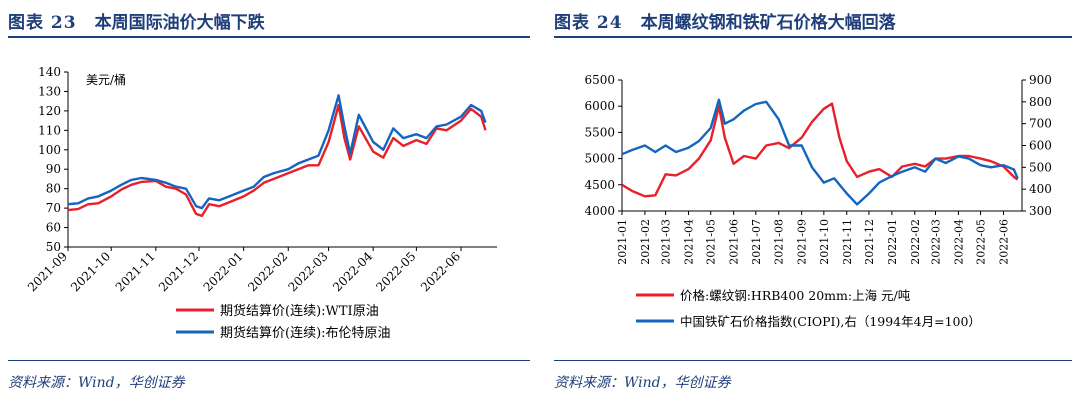 The width and height of the screenshot is (1080, 405). What do you see at coordinates (813, 360) in the screenshot?
I see `right-source-divider` at bounding box center [813, 360].